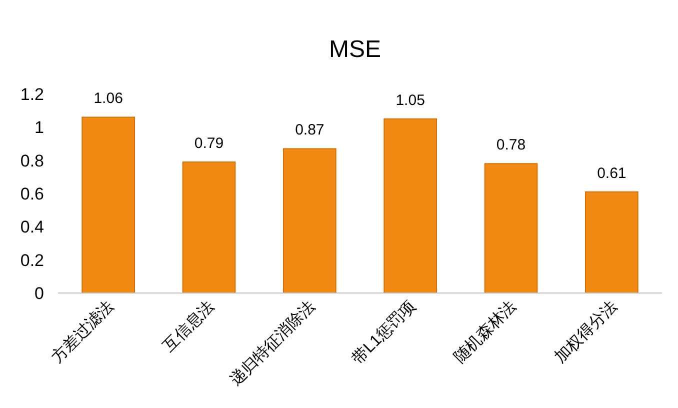  Describe the element at coordinates (32, 94) in the screenshot. I see `y-tick-label: 1.2` at that location.